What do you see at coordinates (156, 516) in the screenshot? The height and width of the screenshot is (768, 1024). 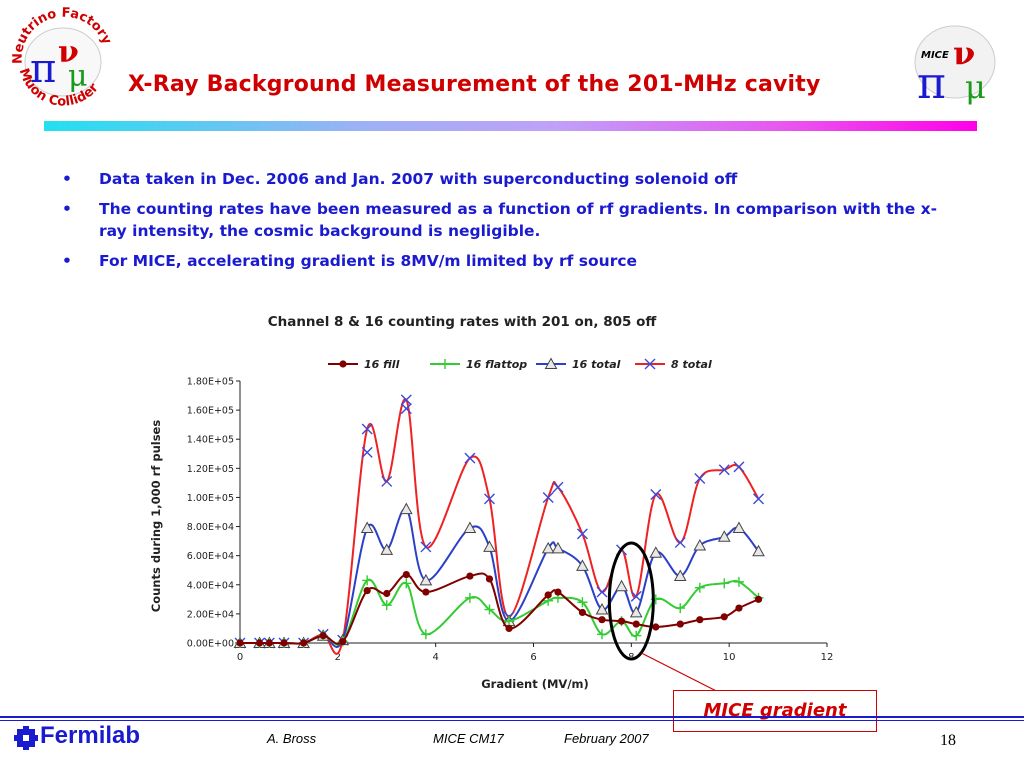 I see `y-axis-label: Counts during 1,000 rf pulses` at bounding box center [156, 516].